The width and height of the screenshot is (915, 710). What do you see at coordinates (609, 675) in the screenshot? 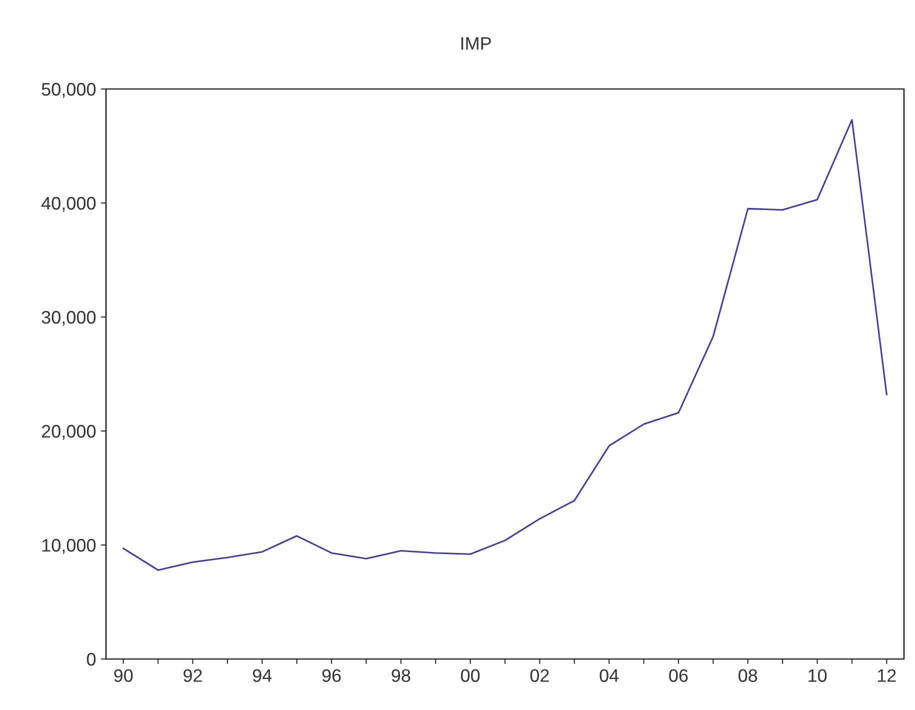
I see `x-tick-label: 04` at bounding box center [609, 675].